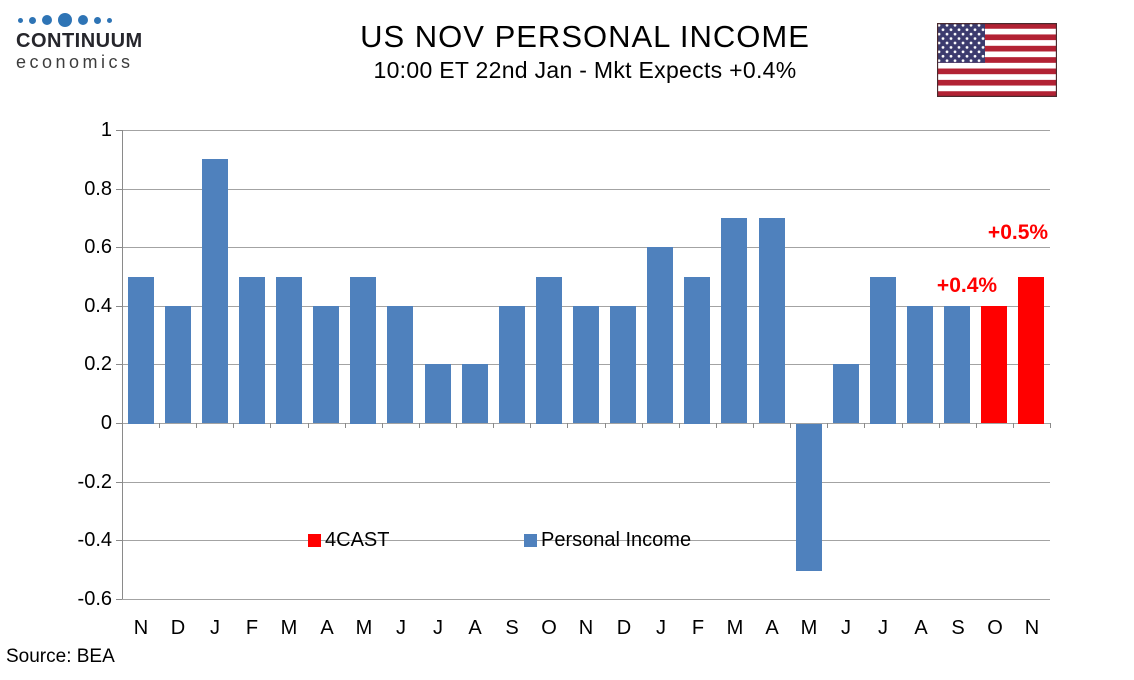 The width and height of the screenshot is (1134, 680). I want to click on forecast-annotation: +0.5%, so click(1018, 232).